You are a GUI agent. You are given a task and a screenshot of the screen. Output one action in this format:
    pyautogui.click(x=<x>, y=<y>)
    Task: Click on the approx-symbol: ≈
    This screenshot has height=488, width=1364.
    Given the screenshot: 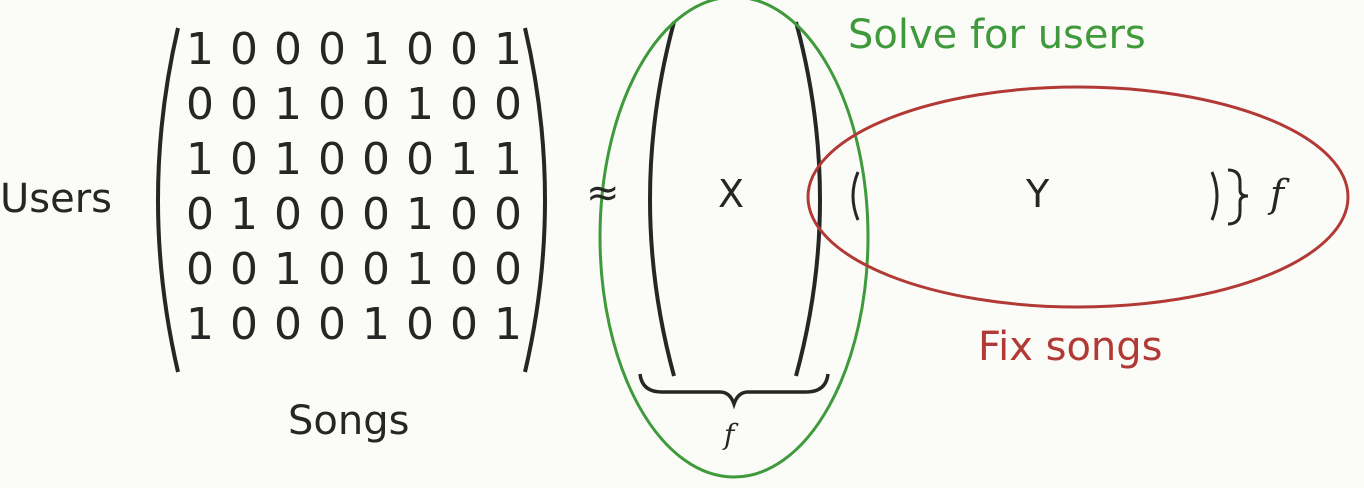 What is the action you would take?
    pyautogui.click(x=603, y=193)
    